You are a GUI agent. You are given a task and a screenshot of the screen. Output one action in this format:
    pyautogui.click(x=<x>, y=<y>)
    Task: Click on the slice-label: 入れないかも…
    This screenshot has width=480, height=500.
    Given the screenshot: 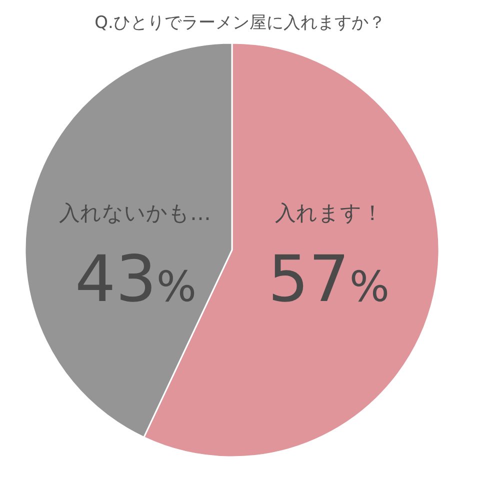 What is the action you would take?
    pyautogui.click(x=135, y=213)
    